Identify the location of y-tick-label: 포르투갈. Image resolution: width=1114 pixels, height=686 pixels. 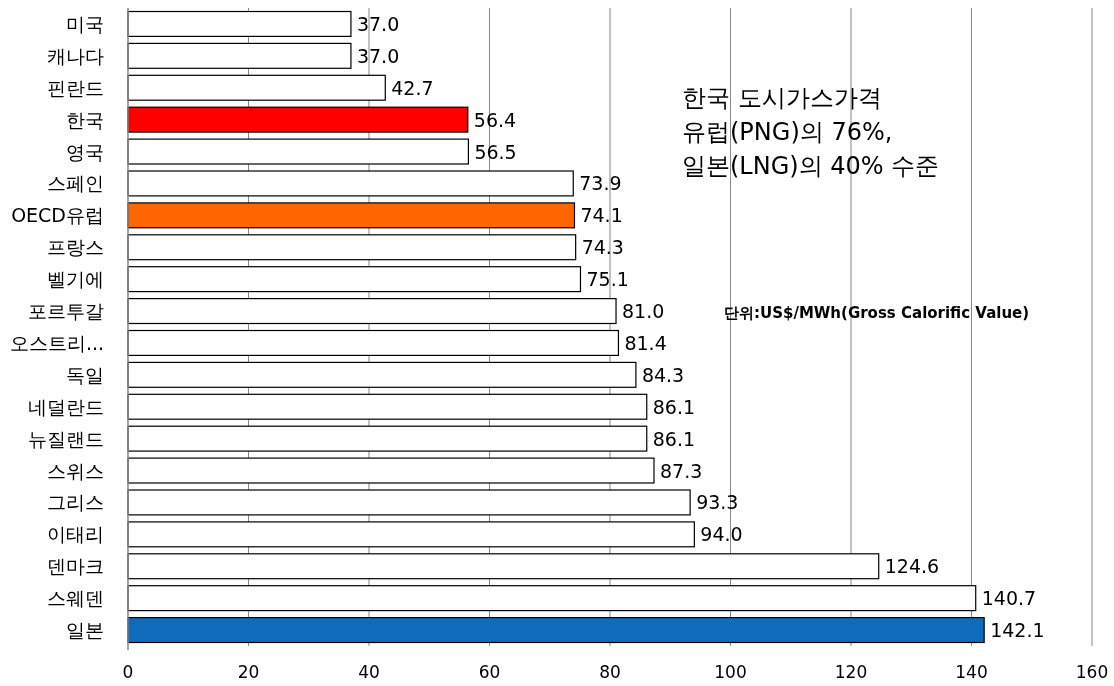
(66, 311).